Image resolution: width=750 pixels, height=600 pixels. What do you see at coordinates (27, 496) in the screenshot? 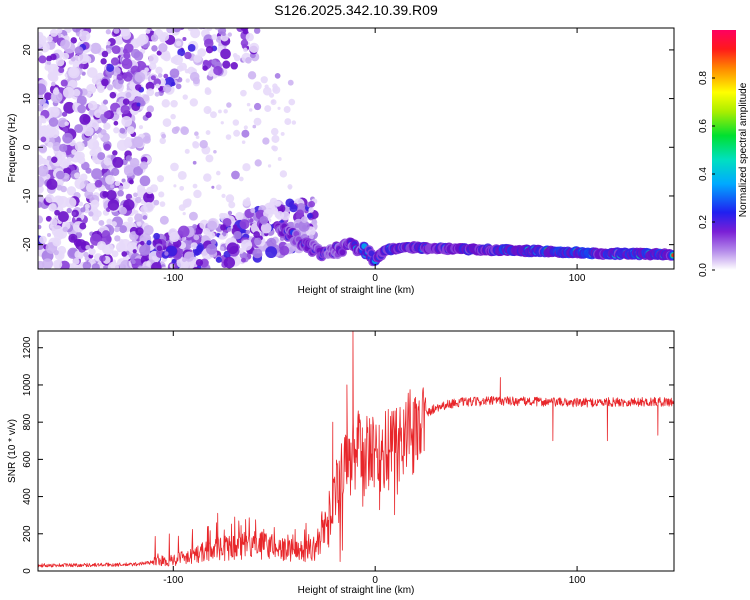
I see `snr-y-tick-label: 400` at bounding box center [27, 496].